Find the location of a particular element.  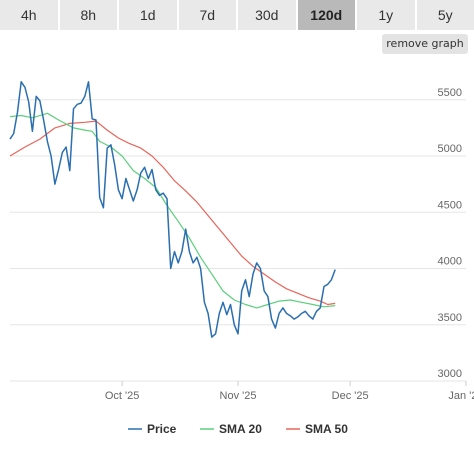

y-tick-label: 5000 is located at coordinates (450, 149).